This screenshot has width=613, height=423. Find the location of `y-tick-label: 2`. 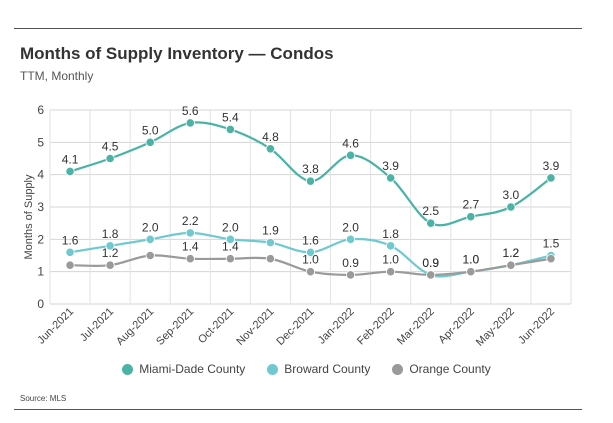

y-tick-label: 2 is located at coordinates (40, 239).